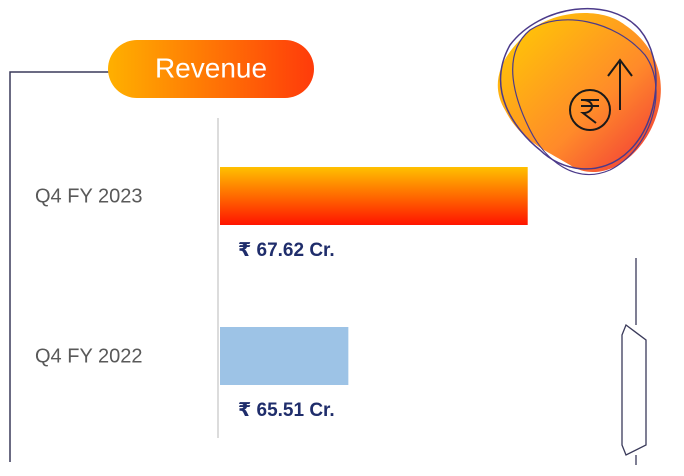 This screenshot has width=684, height=476. I want to click on value-label: ₹ 67.62 Cr., so click(286, 250).